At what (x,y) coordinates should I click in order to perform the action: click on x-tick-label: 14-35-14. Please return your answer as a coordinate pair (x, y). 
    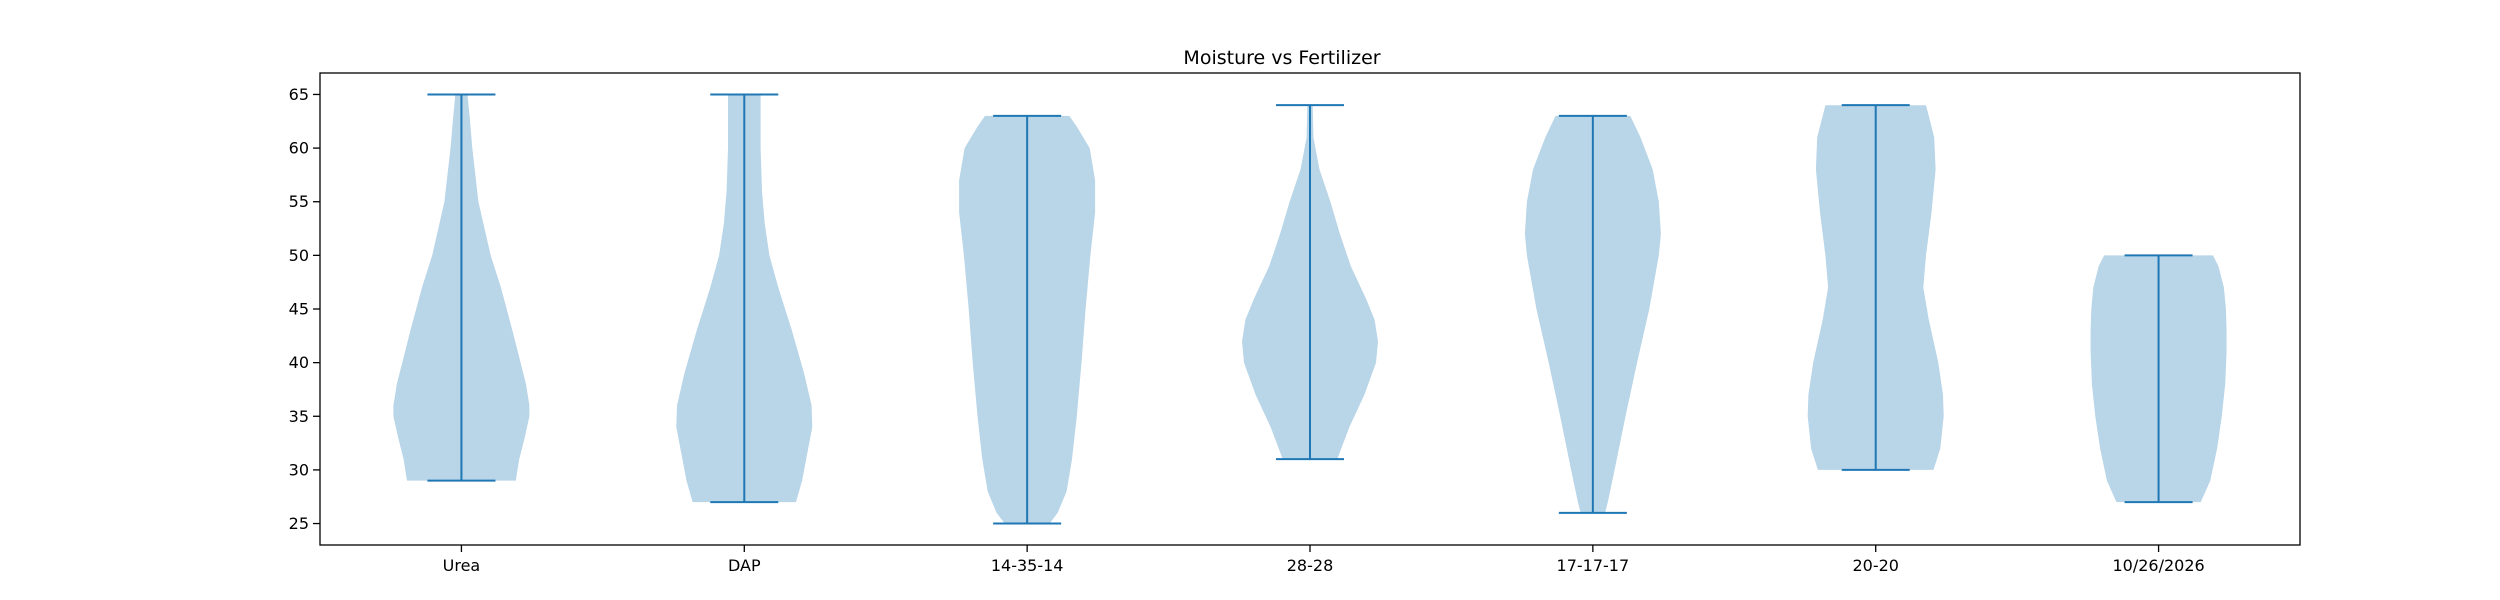
    Looking at the image, I should click on (1027, 565).